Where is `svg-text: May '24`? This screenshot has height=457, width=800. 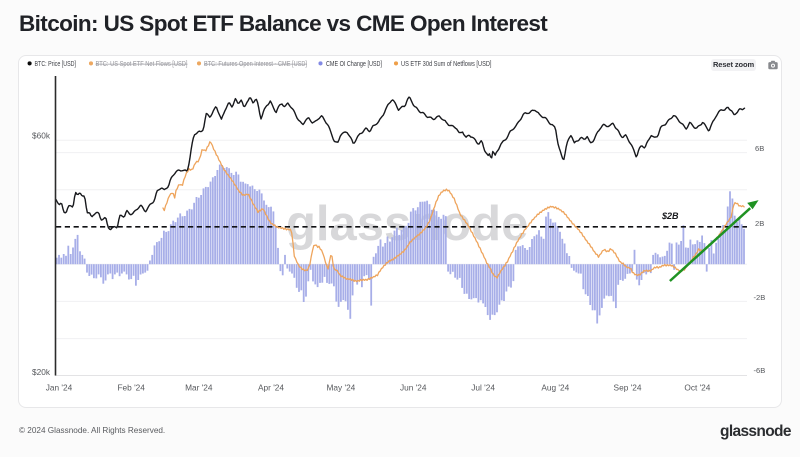 svg-text: May '24 is located at coordinates (341, 388).